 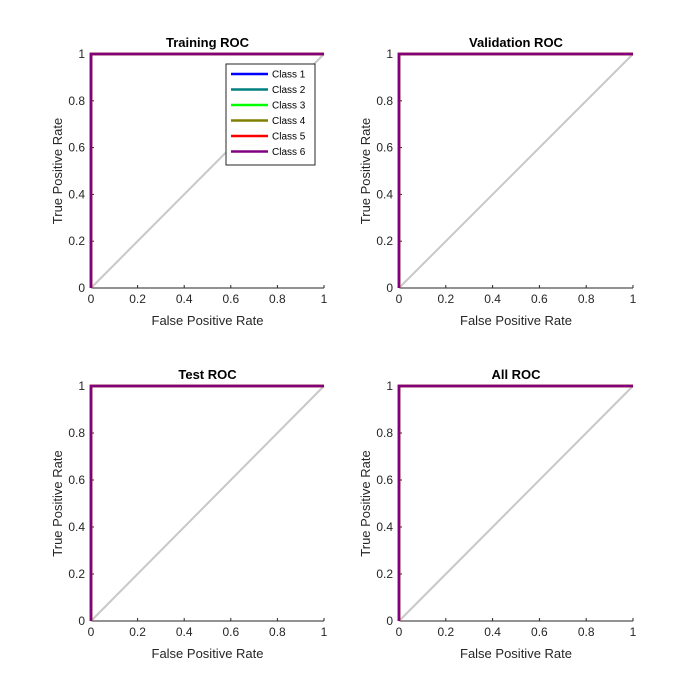 I want to click on legend-entry: Class 2, so click(x=289, y=90).